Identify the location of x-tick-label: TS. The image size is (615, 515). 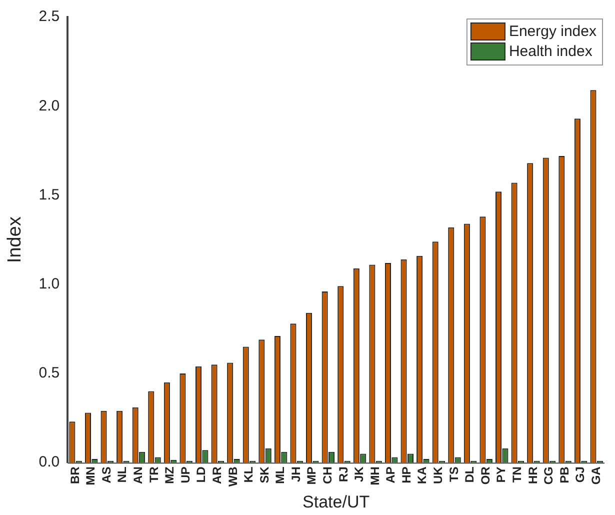
(453, 474).